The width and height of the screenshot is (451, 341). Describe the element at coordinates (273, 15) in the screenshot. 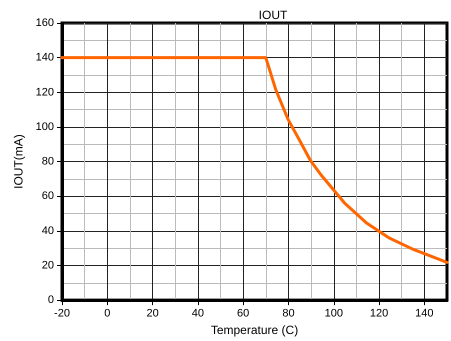

I see `chart-title: IOUT` at that location.